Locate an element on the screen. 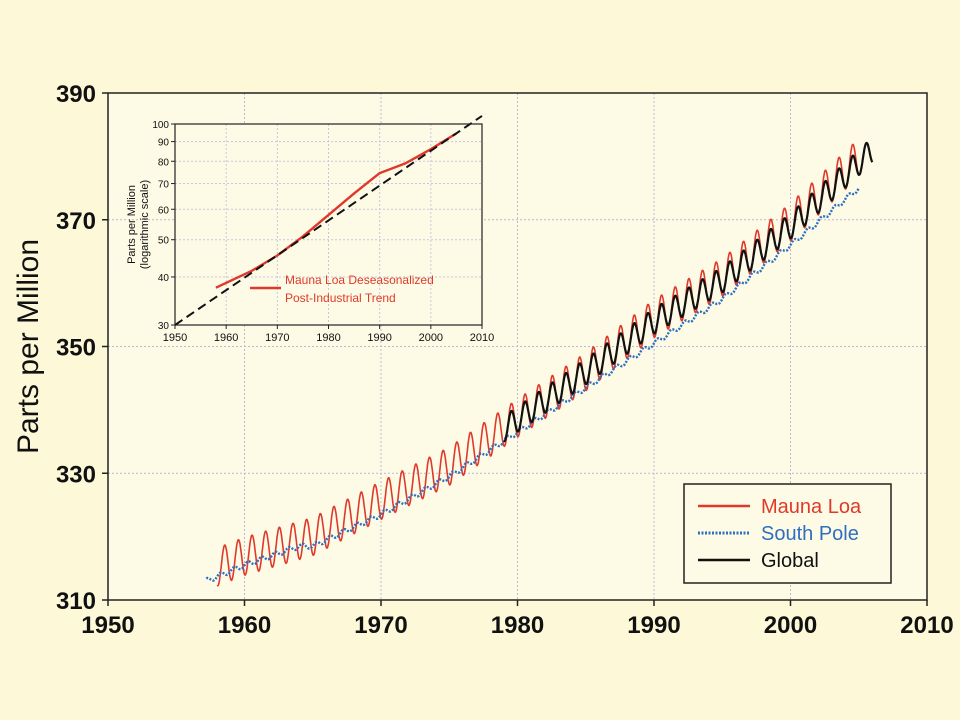 The image size is (960, 720). legend-label-mauna-loa: Mauna Loa is located at coordinates (811, 507).